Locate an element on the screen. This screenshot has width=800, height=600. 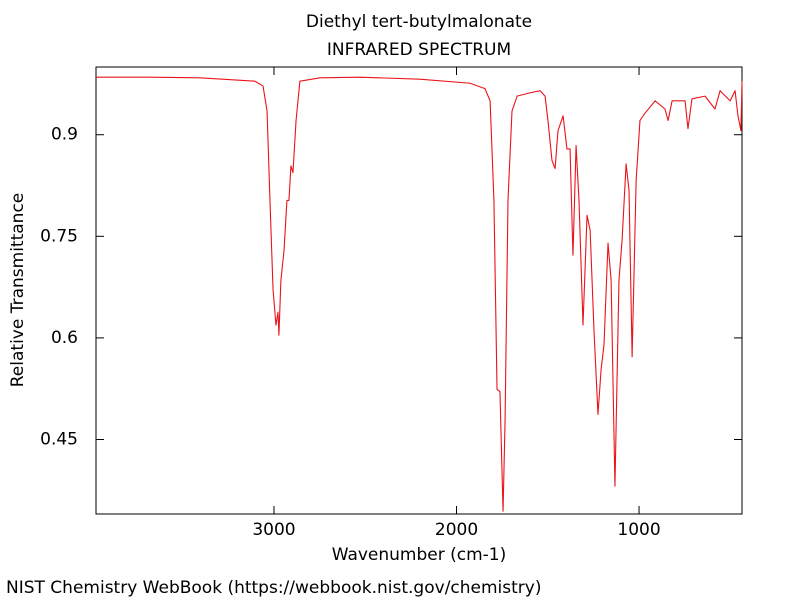
y-axis-label: Relative Transmittance is located at coordinates (18, 290).